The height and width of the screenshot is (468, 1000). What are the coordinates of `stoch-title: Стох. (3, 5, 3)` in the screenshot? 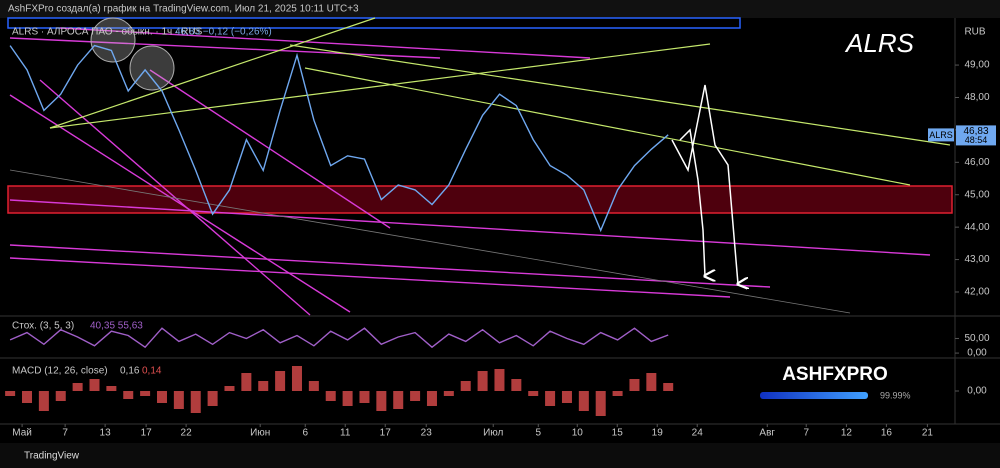 It's located at (43, 326).